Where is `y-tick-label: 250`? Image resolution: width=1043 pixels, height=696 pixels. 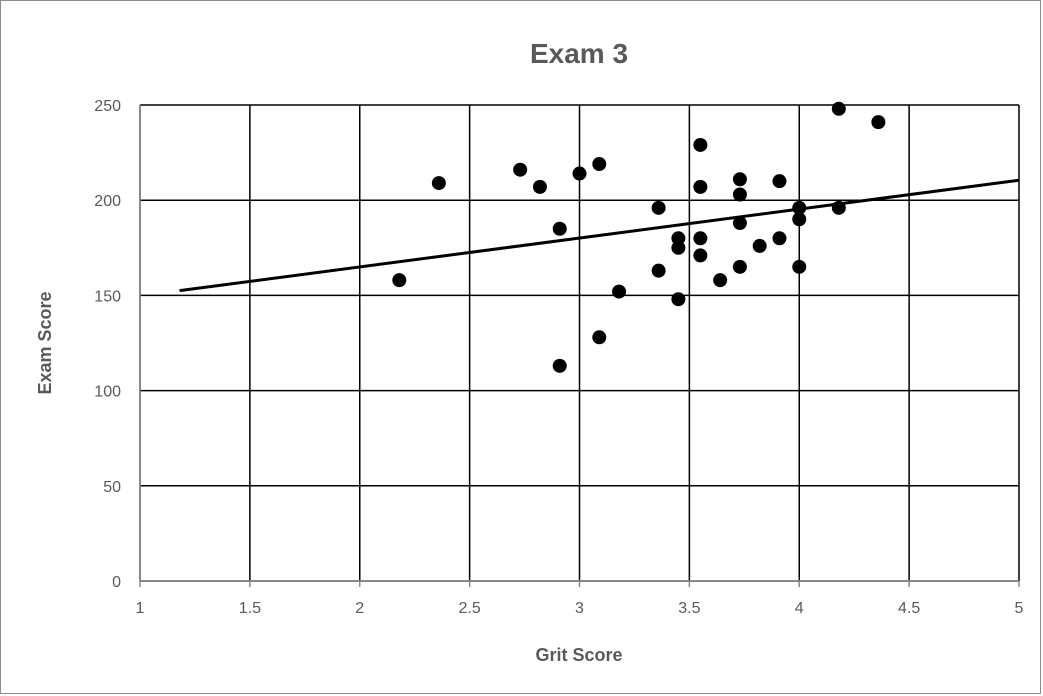
y-tick-label: 250 is located at coordinates (107, 106).